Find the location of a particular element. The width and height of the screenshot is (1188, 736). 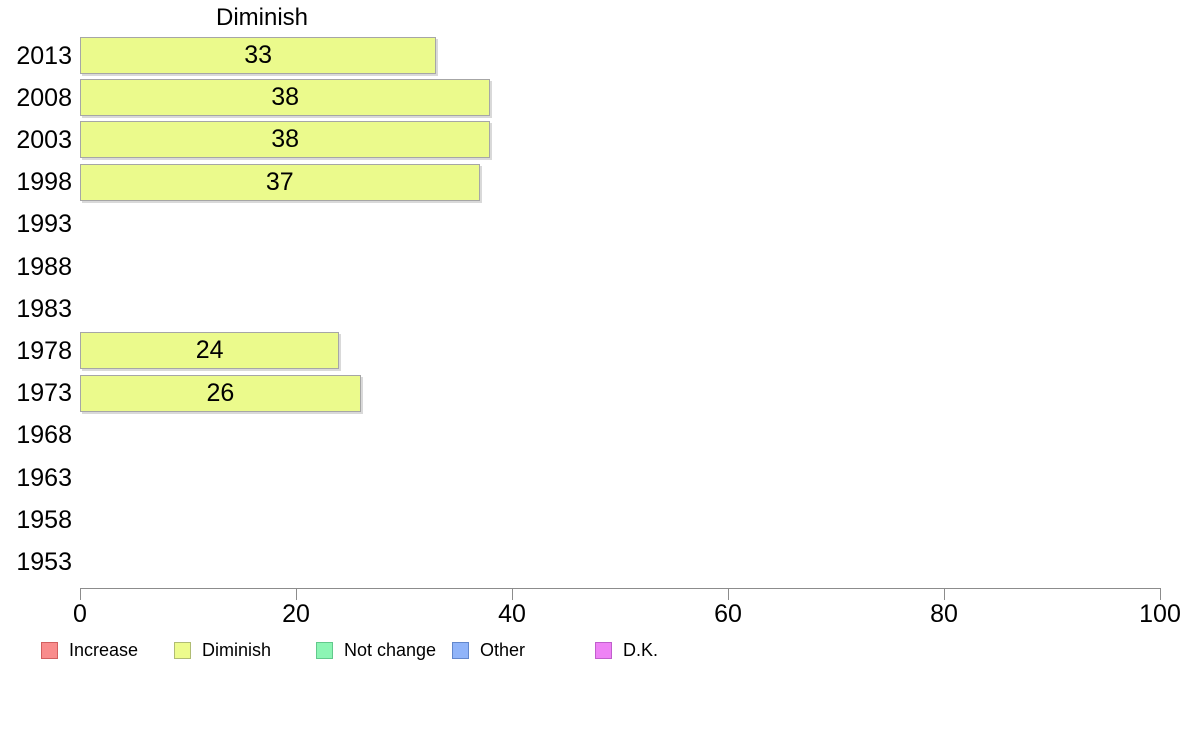

bar: 33 is located at coordinates (258, 55).